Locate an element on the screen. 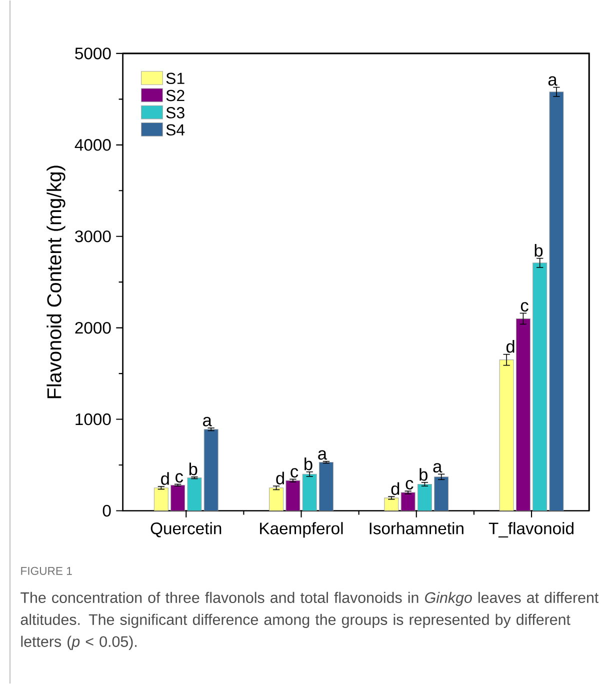 The image size is (616, 684). caption: FIGURE 1 is located at coordinates (46, 570).